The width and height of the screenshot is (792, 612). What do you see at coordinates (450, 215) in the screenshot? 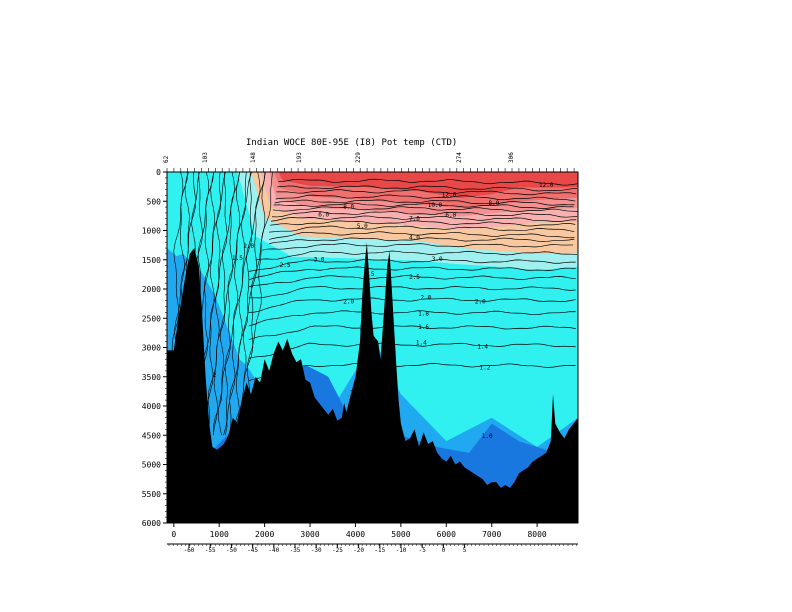
I see `contour-label: 6.0` at bounding box center [450, 215].